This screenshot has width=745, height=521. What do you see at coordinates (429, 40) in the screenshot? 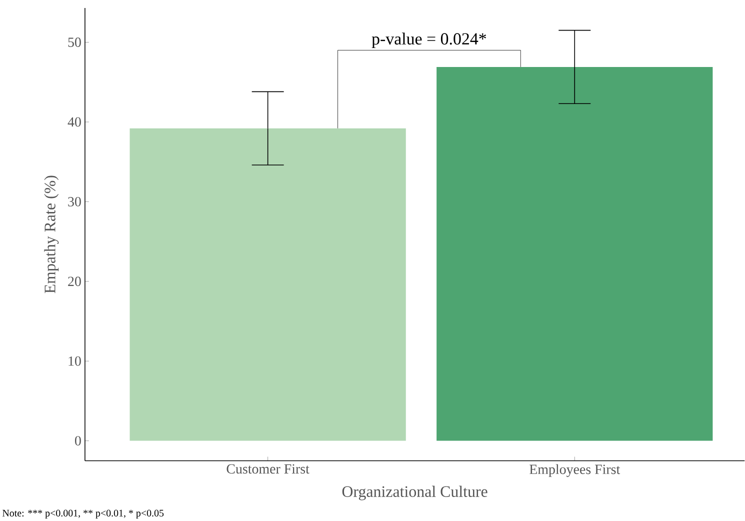
I see `annotation: p-value = 0.024*` at bounding box center [429, 40].